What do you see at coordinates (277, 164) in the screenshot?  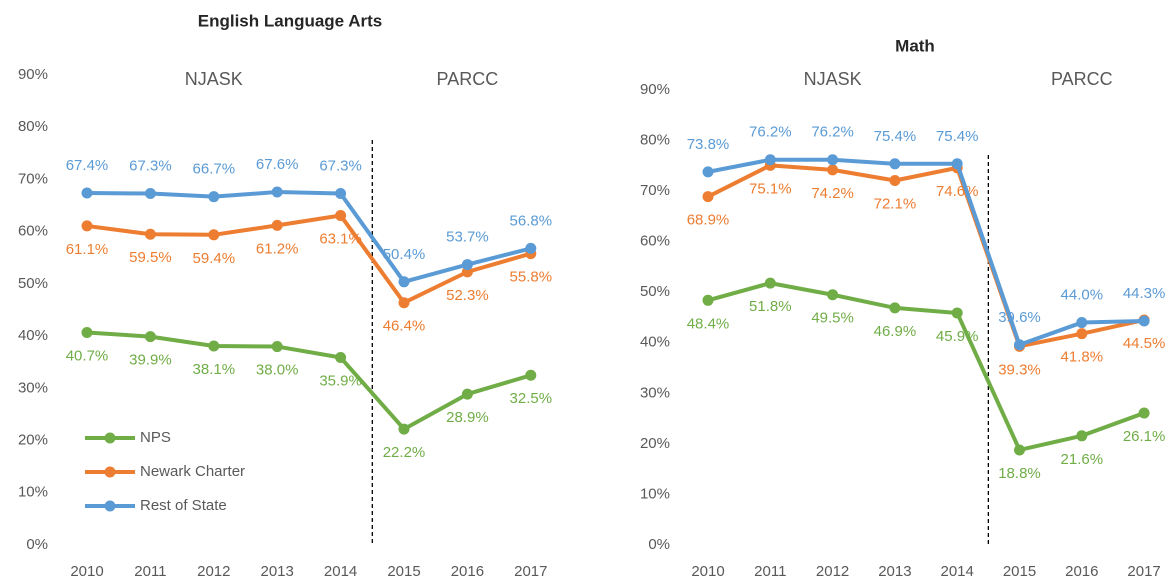 I see `data-label: 67.6%` at bounding box center [277, 164].